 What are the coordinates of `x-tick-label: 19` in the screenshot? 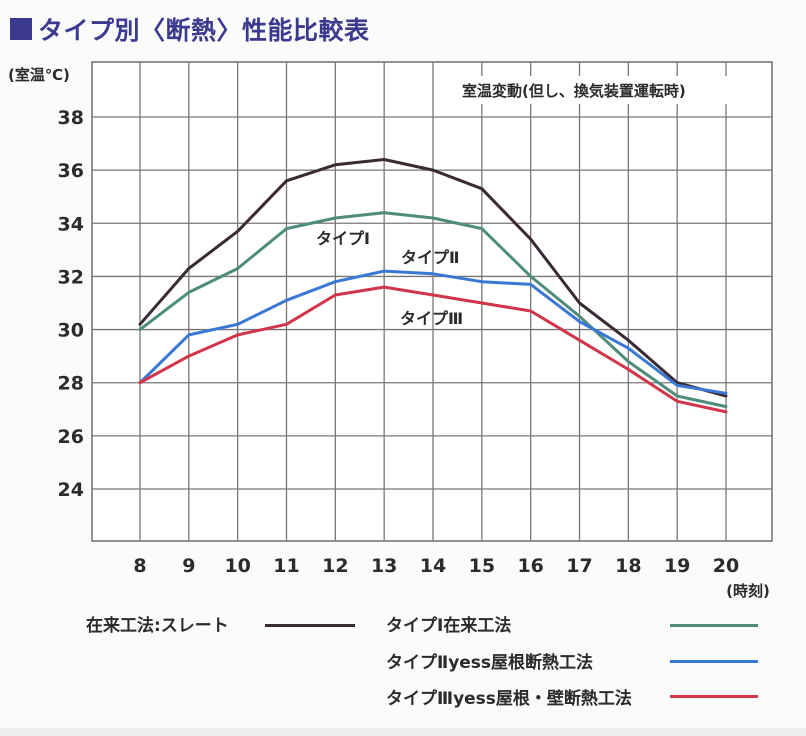 It's located at (677, 566).